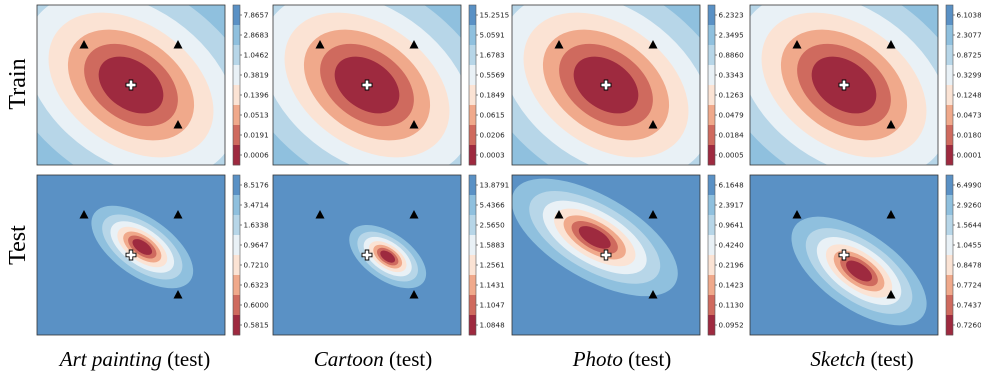 The height and width of the screenshot is (377, 981). What do you see at coordinates (493, 325) in the screenshot?
I see `colorbar-tick-label: 1.0848` at bounding box center [493, 325].